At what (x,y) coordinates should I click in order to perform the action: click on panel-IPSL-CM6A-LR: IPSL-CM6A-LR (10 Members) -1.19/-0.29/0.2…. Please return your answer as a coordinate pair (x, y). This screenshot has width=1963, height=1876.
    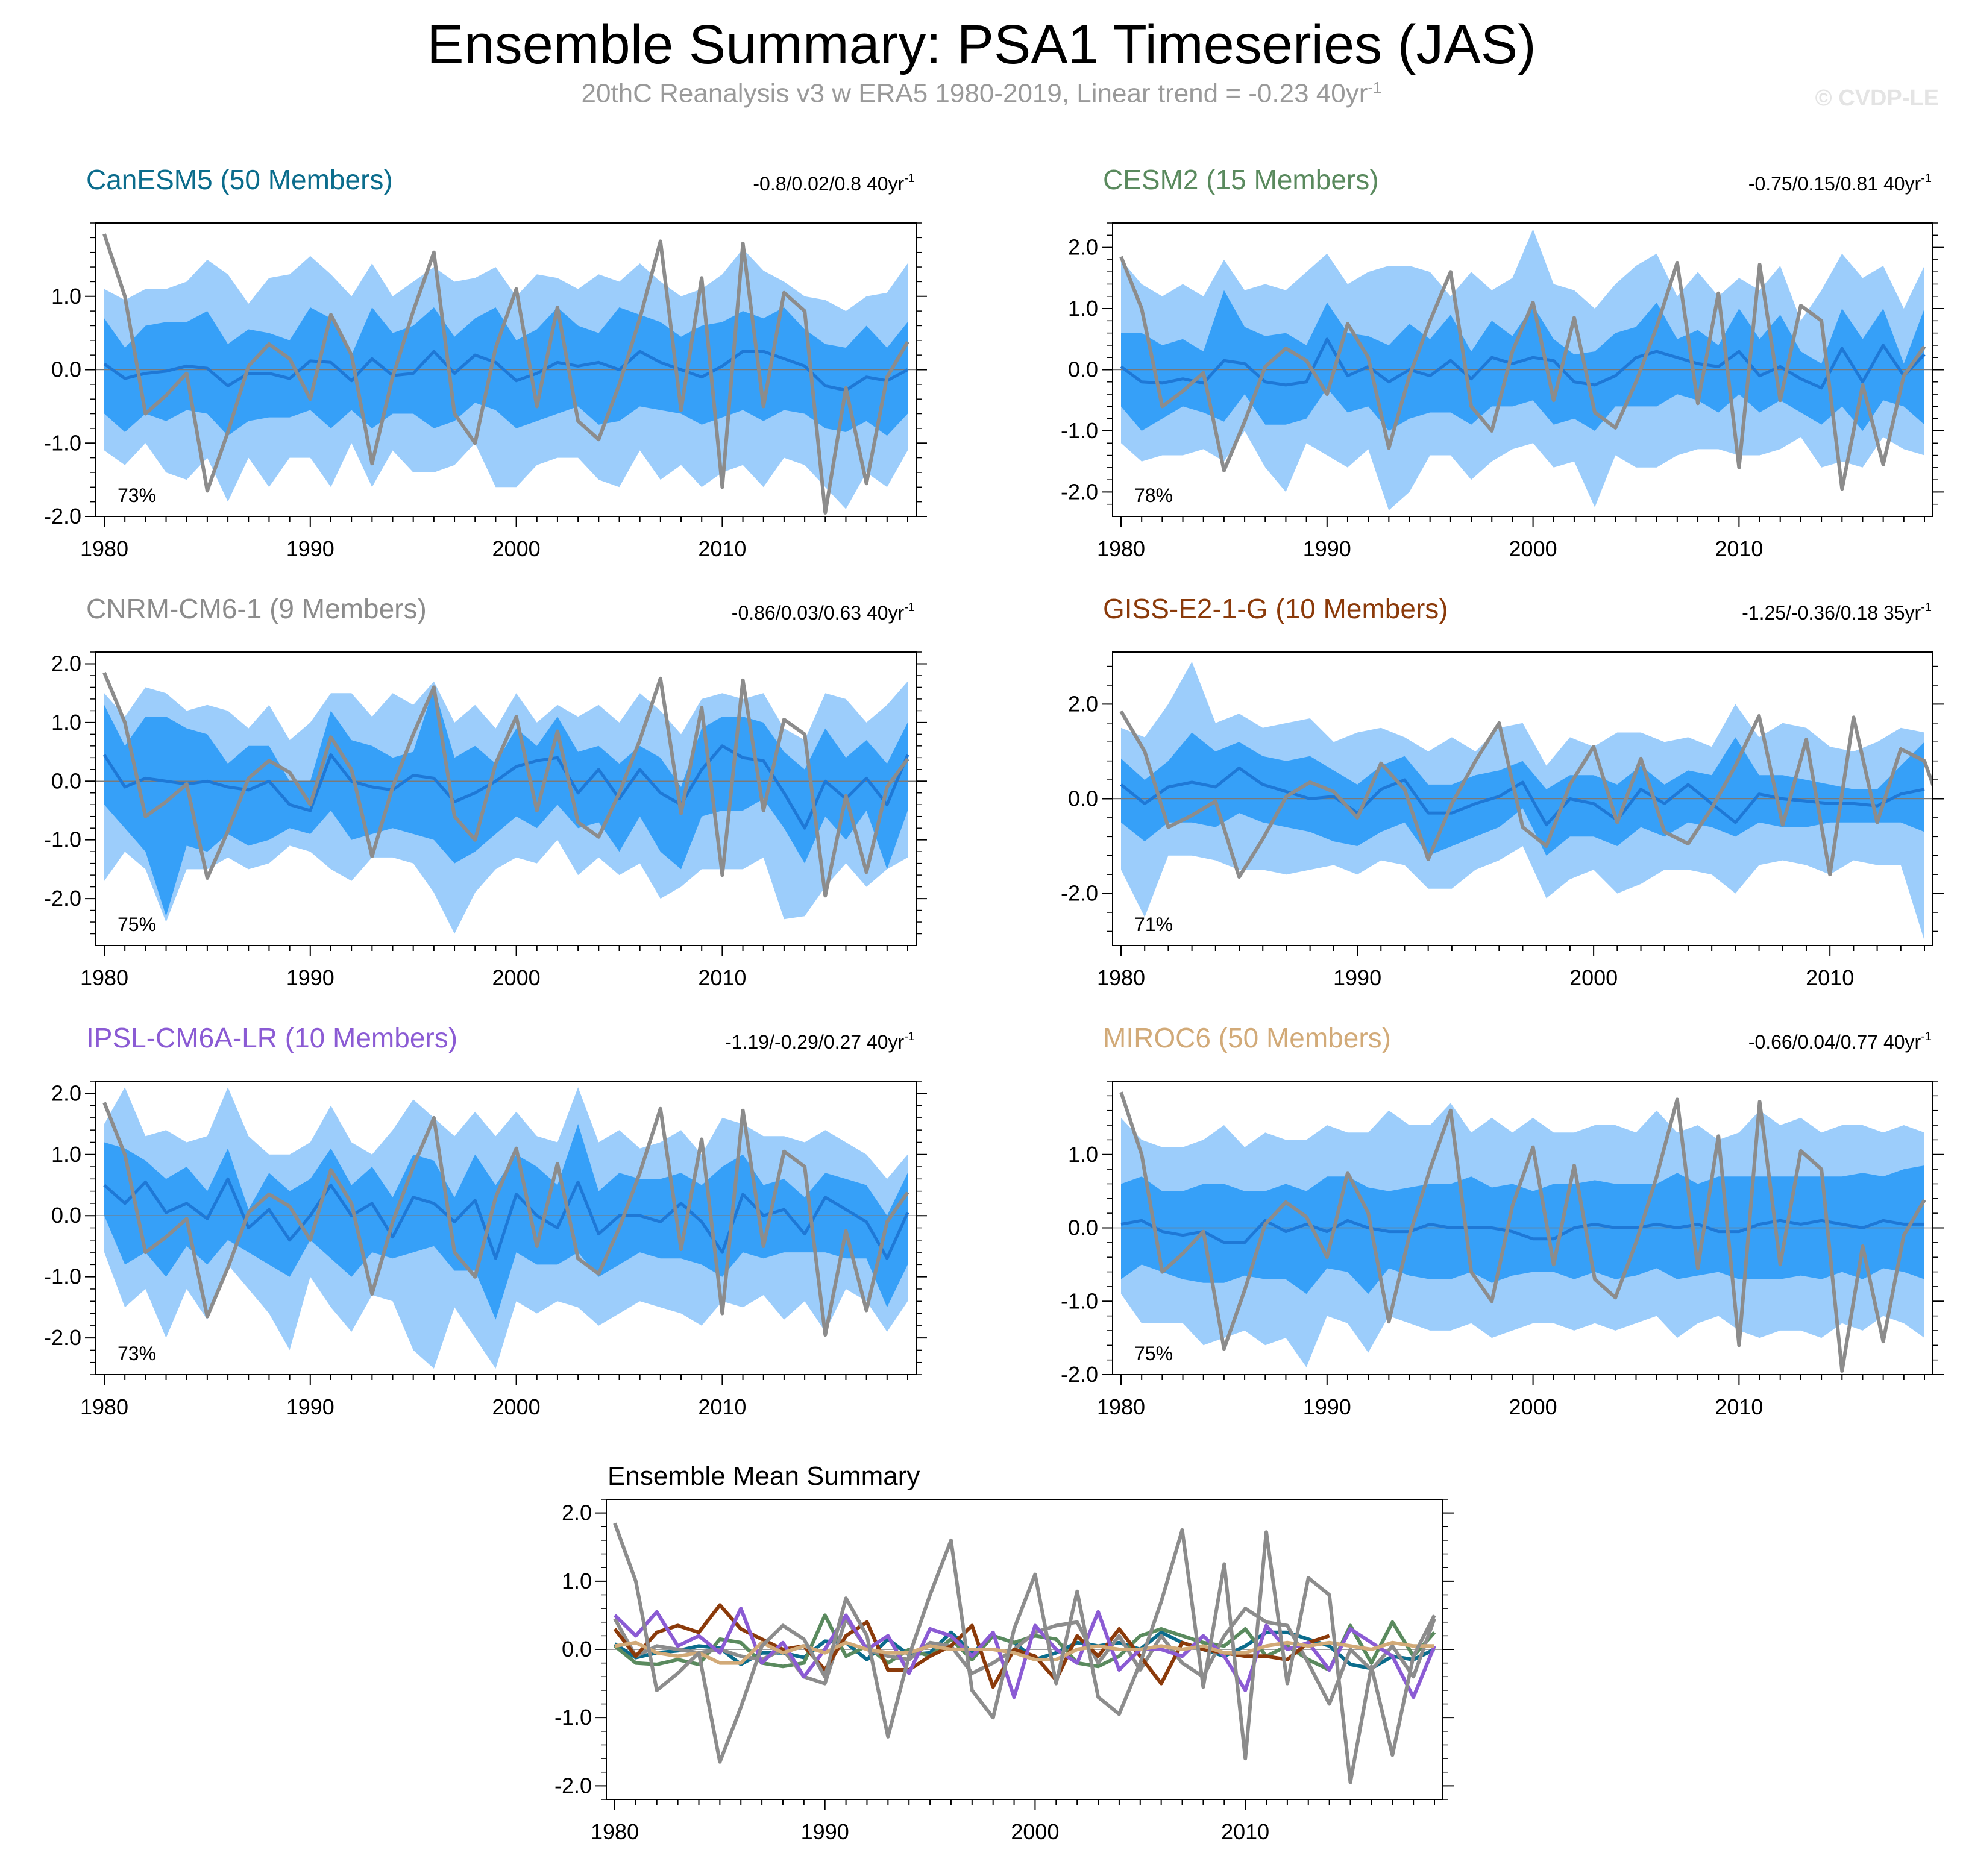
    Looking at the image, I should click on (485, 1220).